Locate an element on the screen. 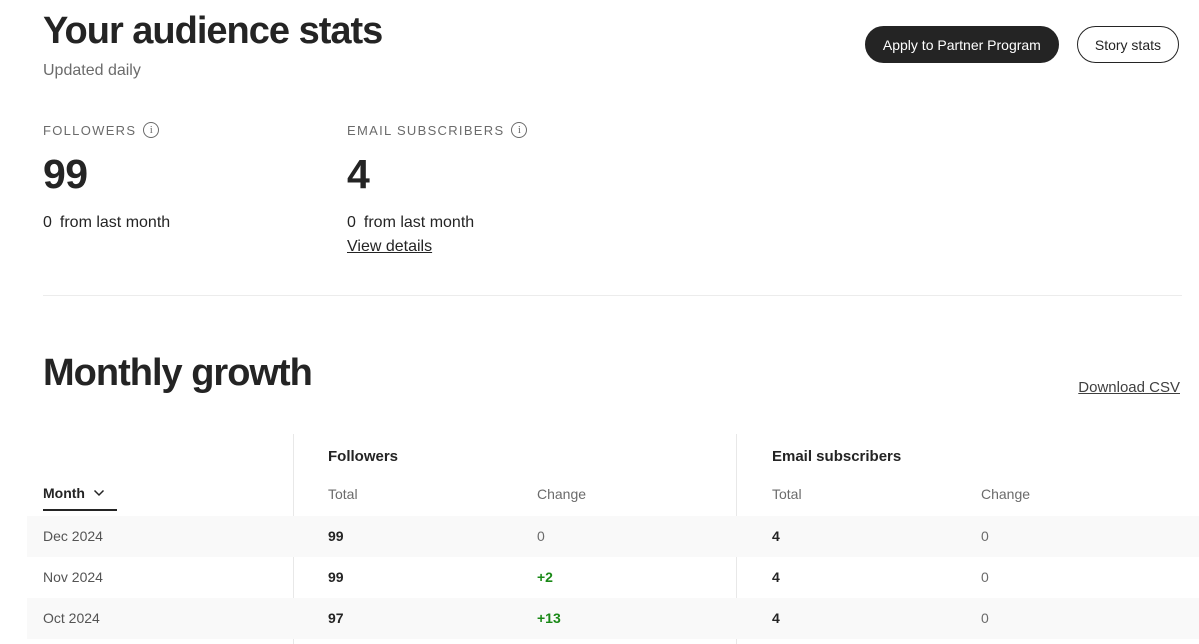 The image size is (1199, 644). page-title: Your audience stats is located at coordinates (213, 31).